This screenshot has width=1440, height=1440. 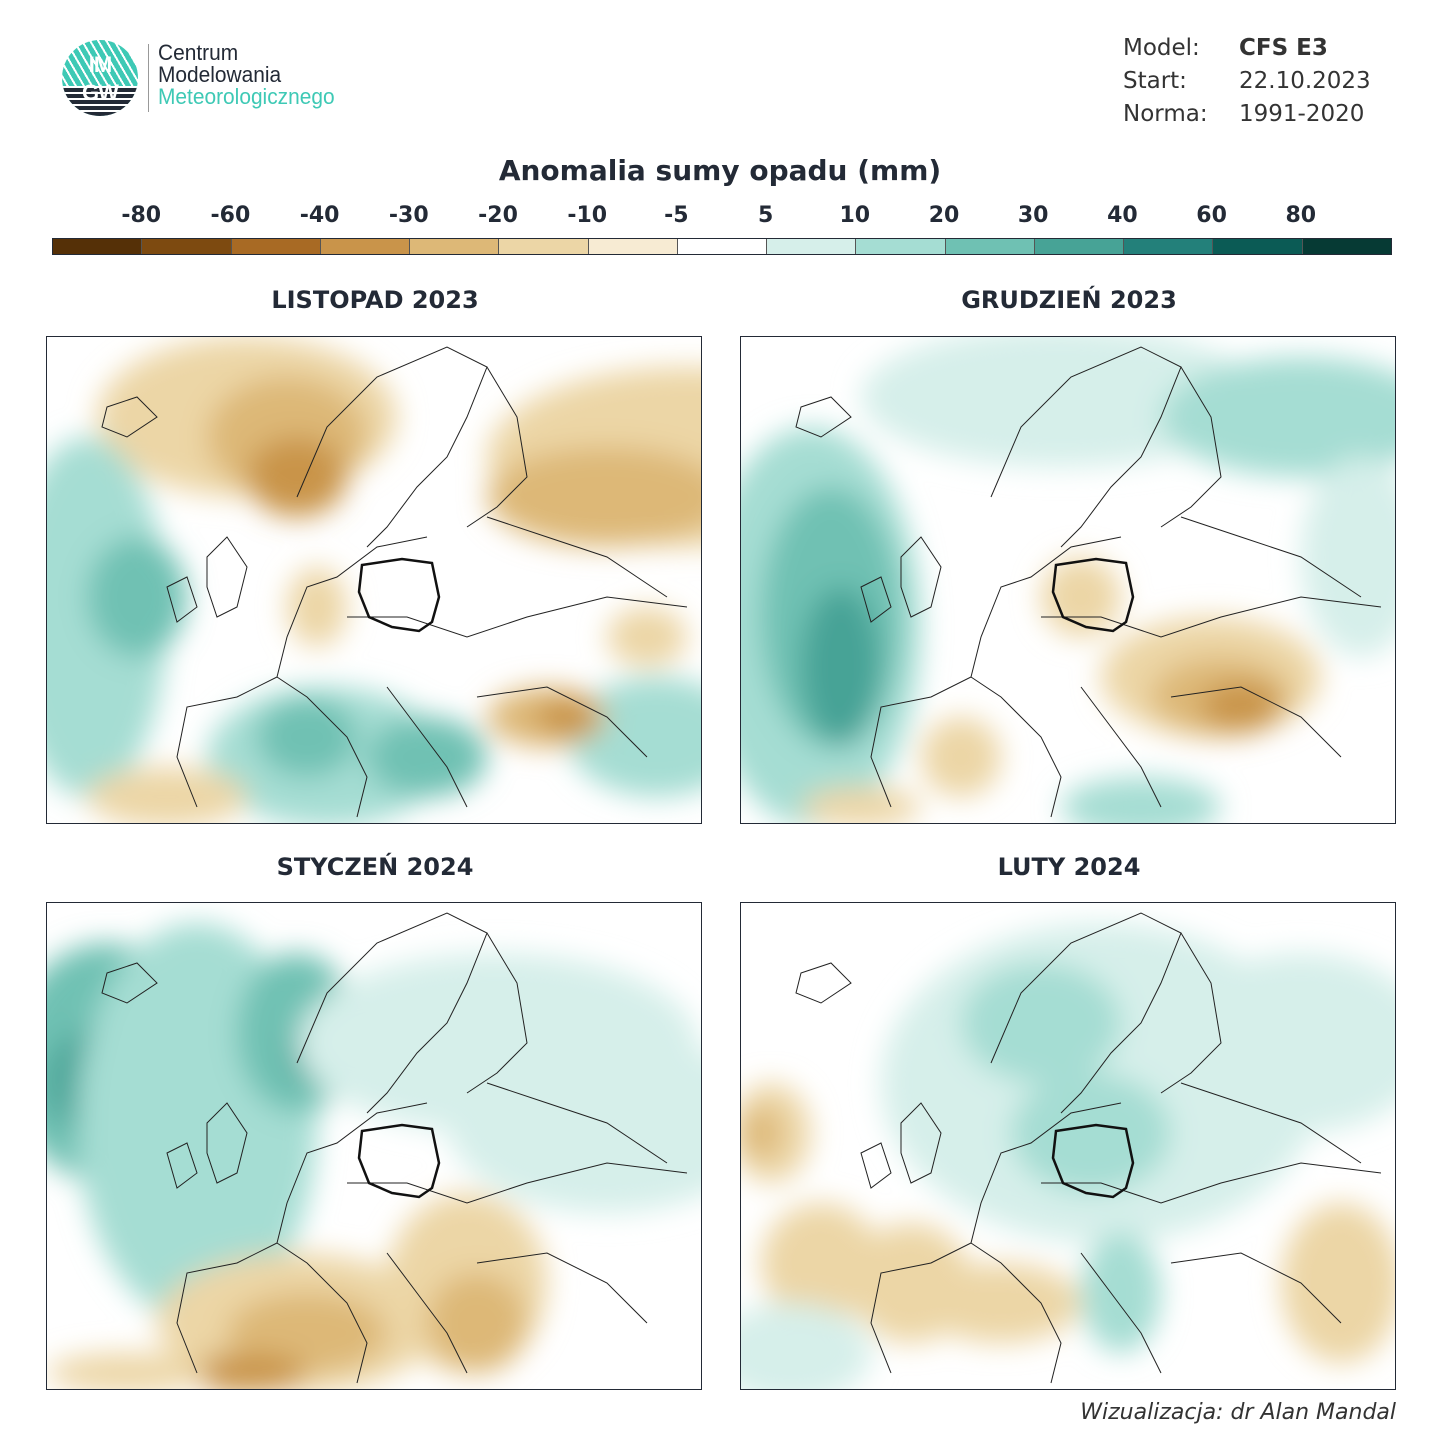 I want to click on norm-value: 1991-2020, so click(x=1302, y=114).